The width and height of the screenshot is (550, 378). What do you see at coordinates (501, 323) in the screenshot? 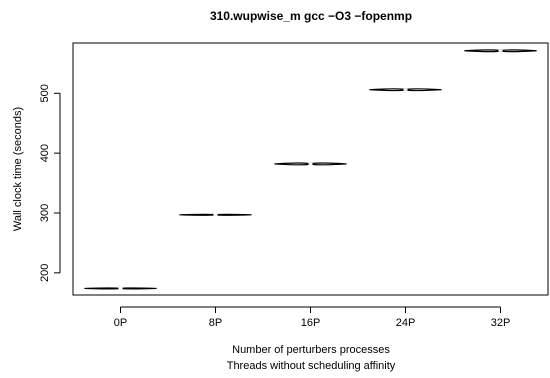
I see `x-tick-label-32P: 32P` at bounding box center [501, 323].